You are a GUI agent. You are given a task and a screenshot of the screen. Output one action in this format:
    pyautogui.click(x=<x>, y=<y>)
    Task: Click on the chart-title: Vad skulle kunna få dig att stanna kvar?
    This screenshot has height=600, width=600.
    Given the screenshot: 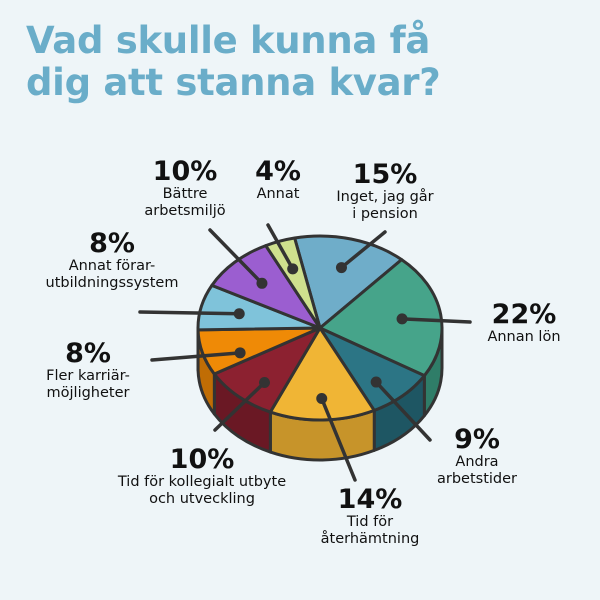 What is the action you would take?
    pyautogui.click(x=306, y=62)
    